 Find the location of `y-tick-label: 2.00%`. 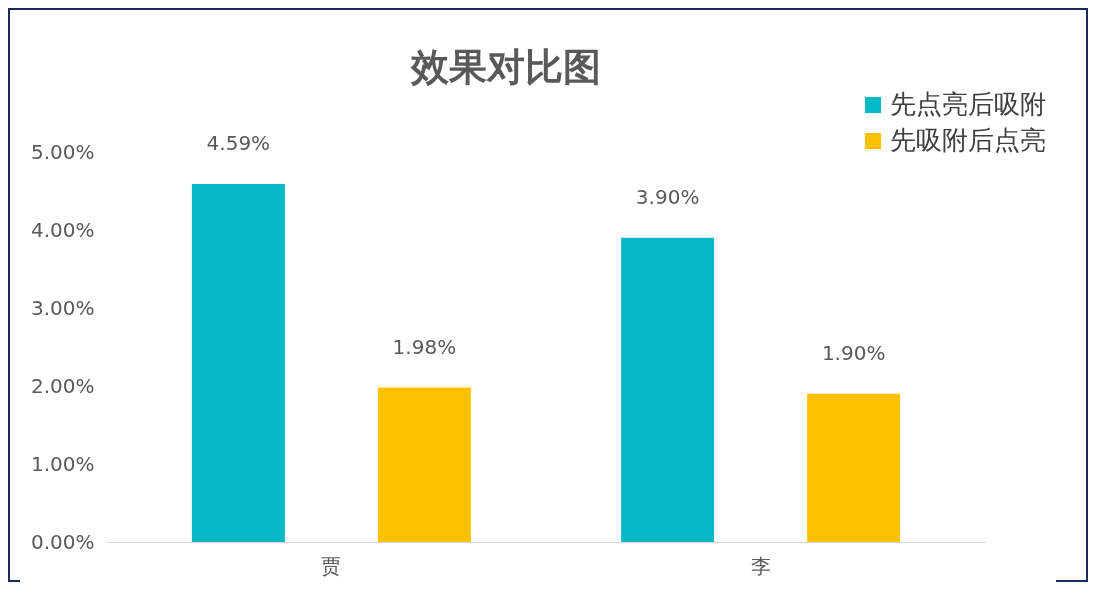

y-tick-label: 2.00% is located at coordinates (62, 385).